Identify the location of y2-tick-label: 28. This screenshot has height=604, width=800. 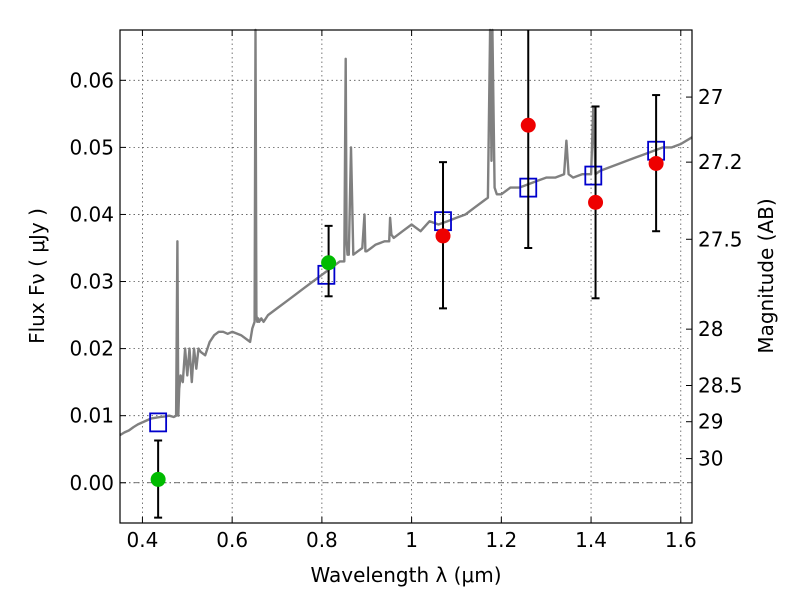
(710, 329).